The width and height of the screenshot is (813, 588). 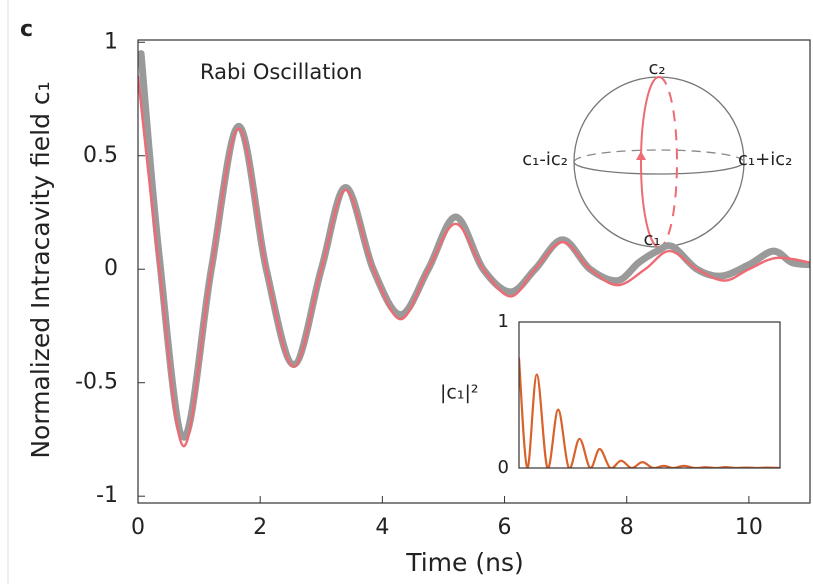 I want to click on sphere-label: c₂, so click(x=656, y=68).